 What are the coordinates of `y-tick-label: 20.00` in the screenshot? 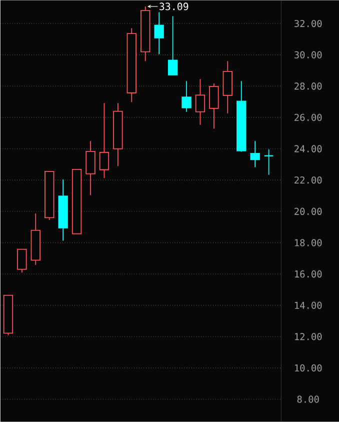 It's located at (308, 211).